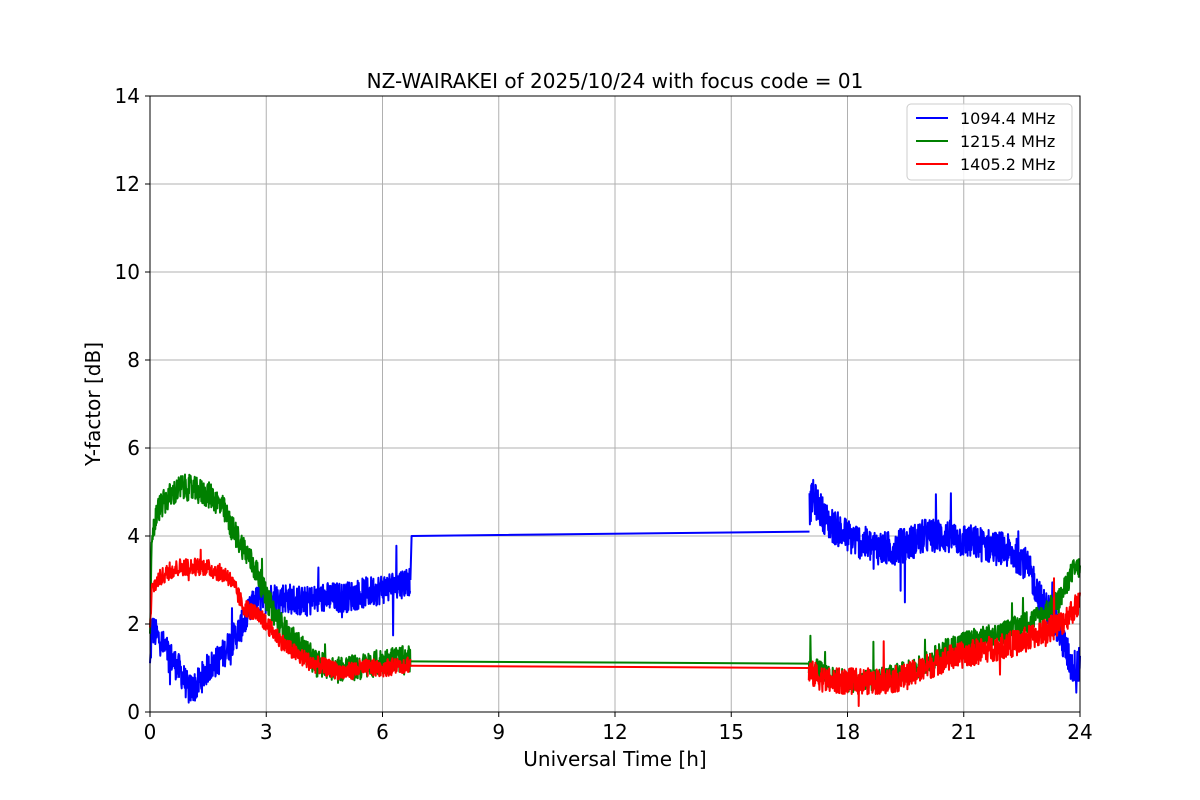 This screenshot has width=1200, height=800. I want to click on y-tick-label: 12, so click(127, 184).